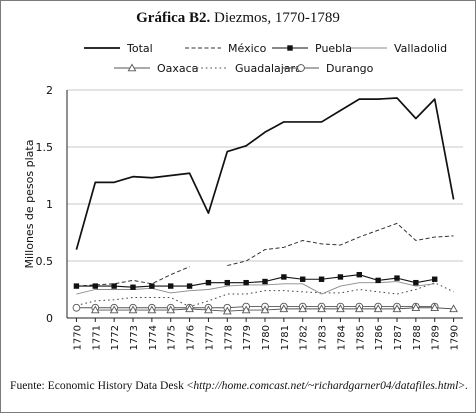 The height and width of the screenshot is (413, 476). I want to click on series-line-puebla, so click(255, 281).